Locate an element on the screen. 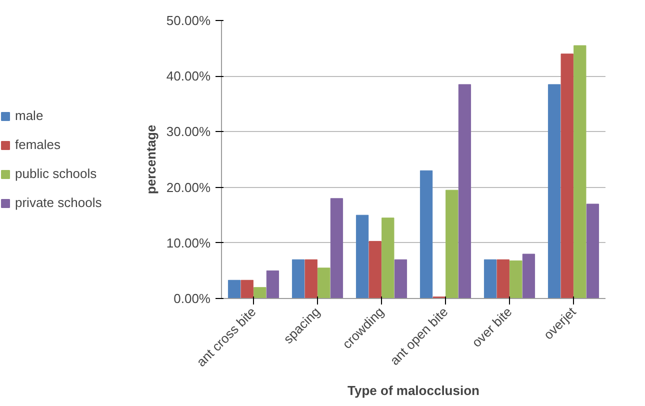 This screenshot has width=645, height=406. legend-label: public schools is located at coordinates (56, 173).